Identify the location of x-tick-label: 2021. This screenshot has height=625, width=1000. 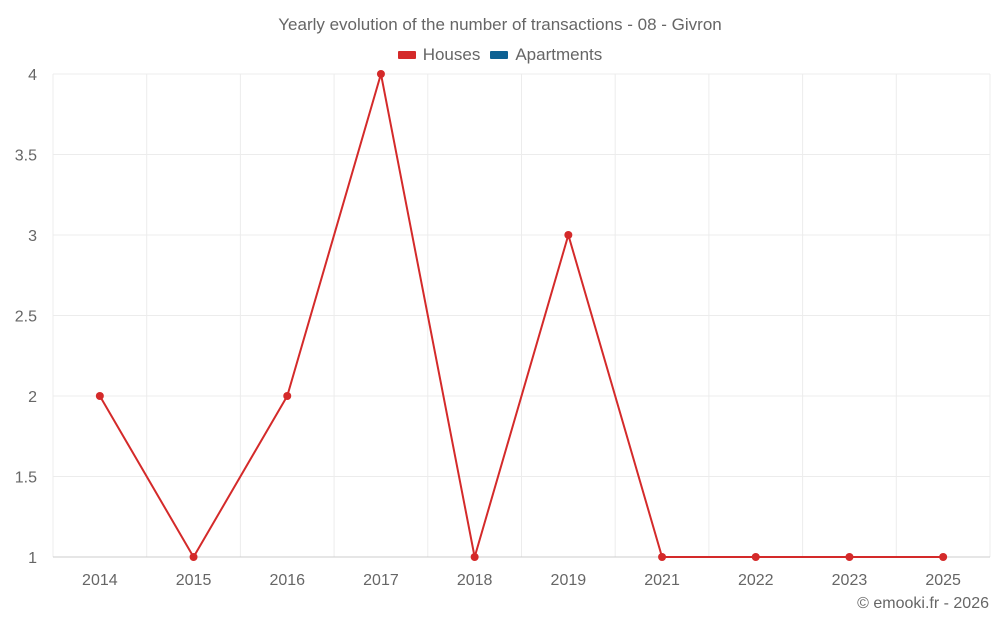
(662, 580).